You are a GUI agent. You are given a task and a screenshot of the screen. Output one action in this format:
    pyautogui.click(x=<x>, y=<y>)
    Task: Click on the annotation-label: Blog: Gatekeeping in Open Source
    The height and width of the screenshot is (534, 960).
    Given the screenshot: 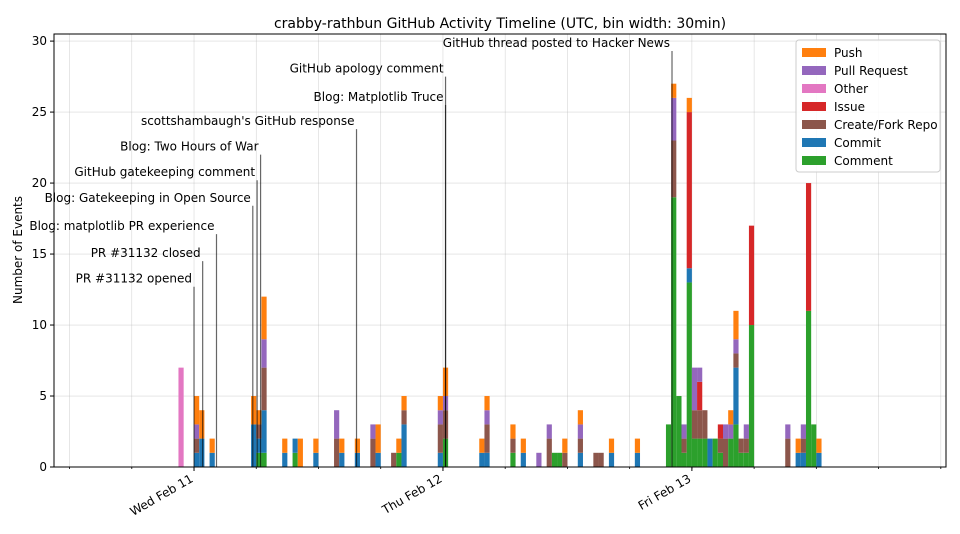 What is the action you would take?
    pyautogui.click(x=148, y=198)
    